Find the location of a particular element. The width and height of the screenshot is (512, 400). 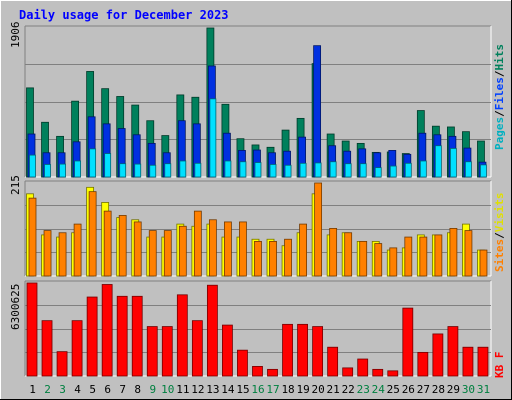

day-label-13: 13 is located at coordinates (212, 389).